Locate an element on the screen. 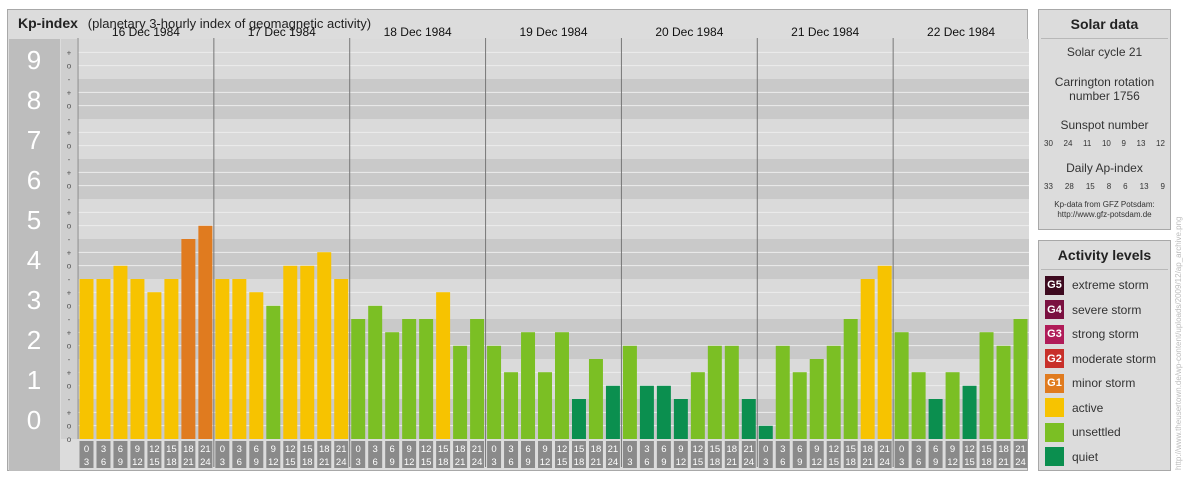 This screenshot has width=1184, height=480. solar-data-title: Solar data is located at coordinates (1104, 24).